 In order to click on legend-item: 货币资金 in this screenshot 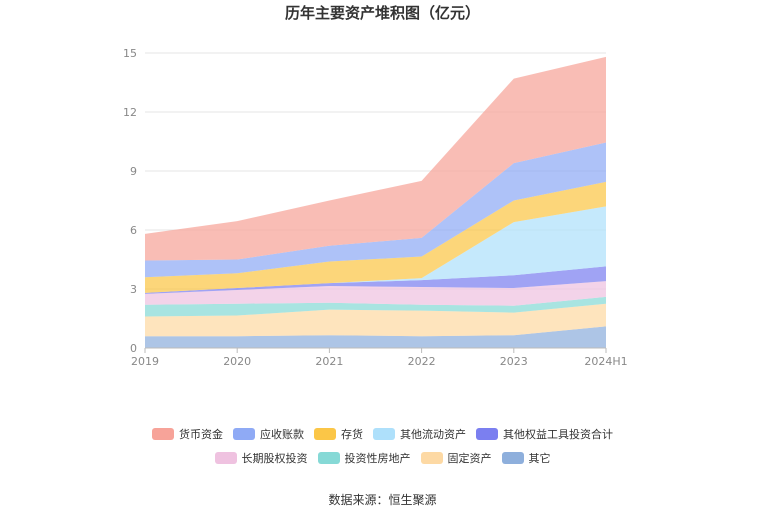, I will do `click(187, 434)`.